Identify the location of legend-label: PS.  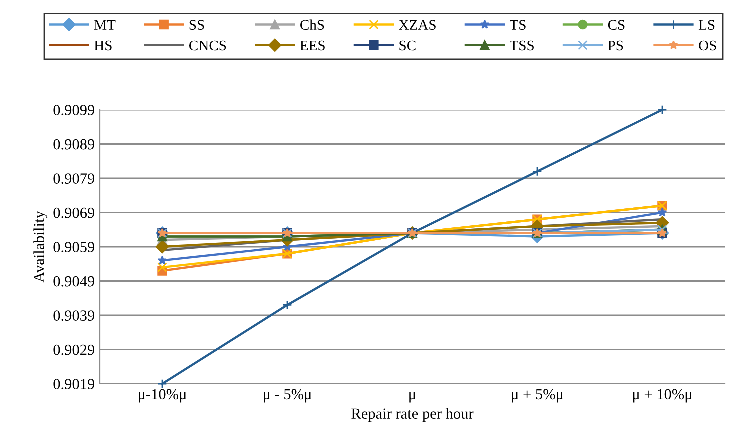
(616, 45).